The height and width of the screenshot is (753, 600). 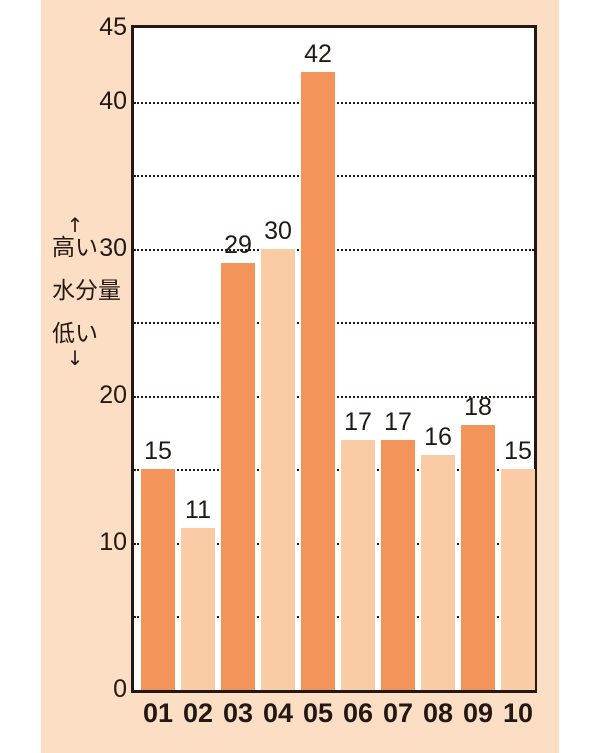 I want to click on bar-value-label: 30, so click(x=278, y=230).